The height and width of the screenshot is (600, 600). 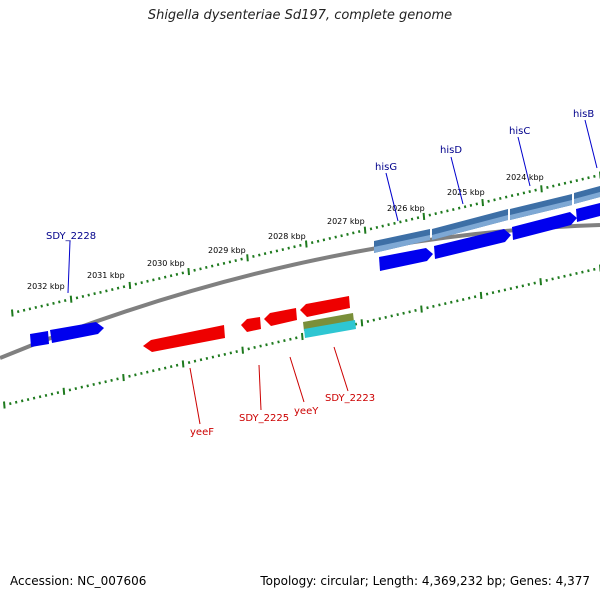 What do you see at coordinates (386, 167) in the screenshot?
I see `gene-label-hisG: hisG` at bounding box center [386, 167].